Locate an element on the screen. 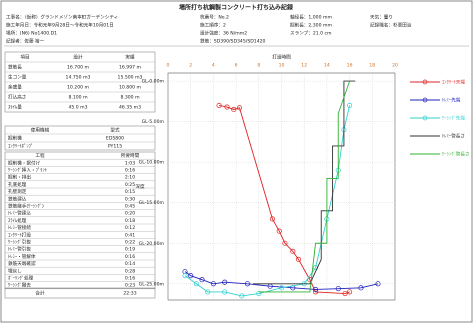  table-cell: 0:19 is located at coordinates (130, 250).